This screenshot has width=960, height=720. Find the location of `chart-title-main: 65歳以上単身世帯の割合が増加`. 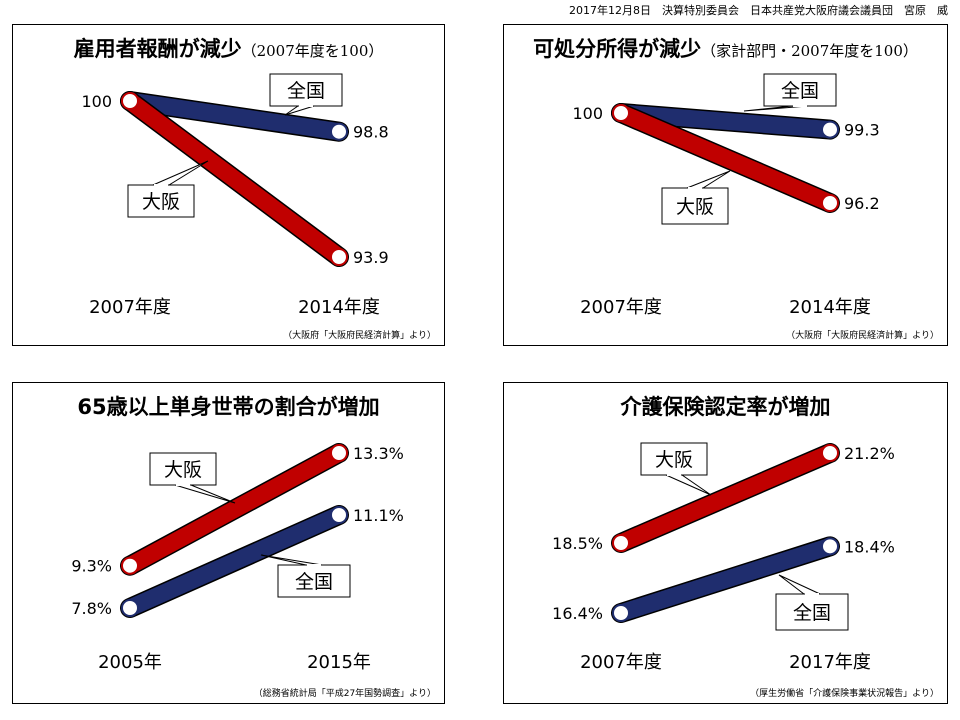

chart-title-main: 65歳以上単身世帯の割合が増加 is located at coordinates (228, 407).